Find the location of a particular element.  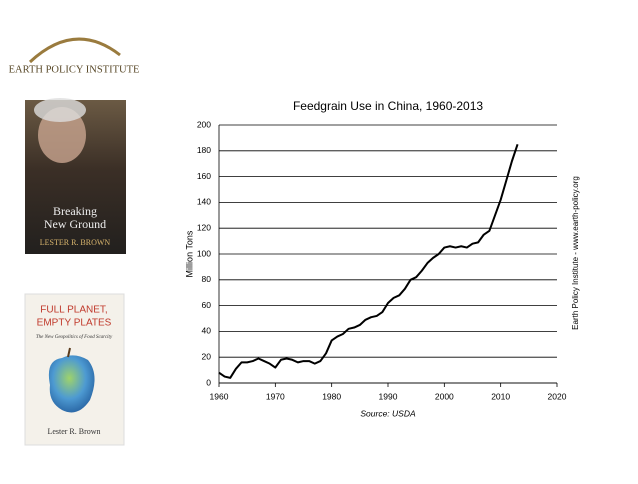

y-tick-label: 200 is located at coordinates (204, 124).